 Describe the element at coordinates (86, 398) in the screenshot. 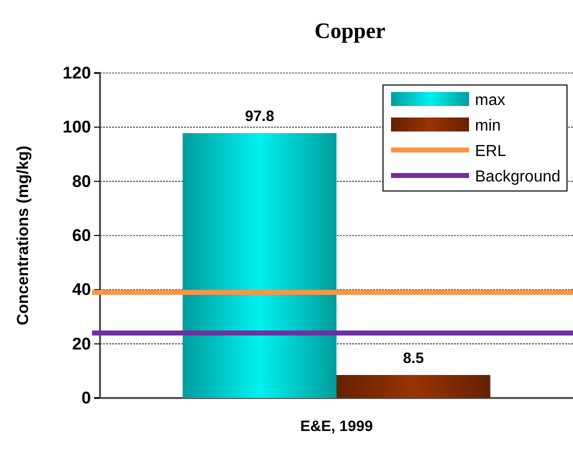

I see `y-tick-label: 0` at that location.